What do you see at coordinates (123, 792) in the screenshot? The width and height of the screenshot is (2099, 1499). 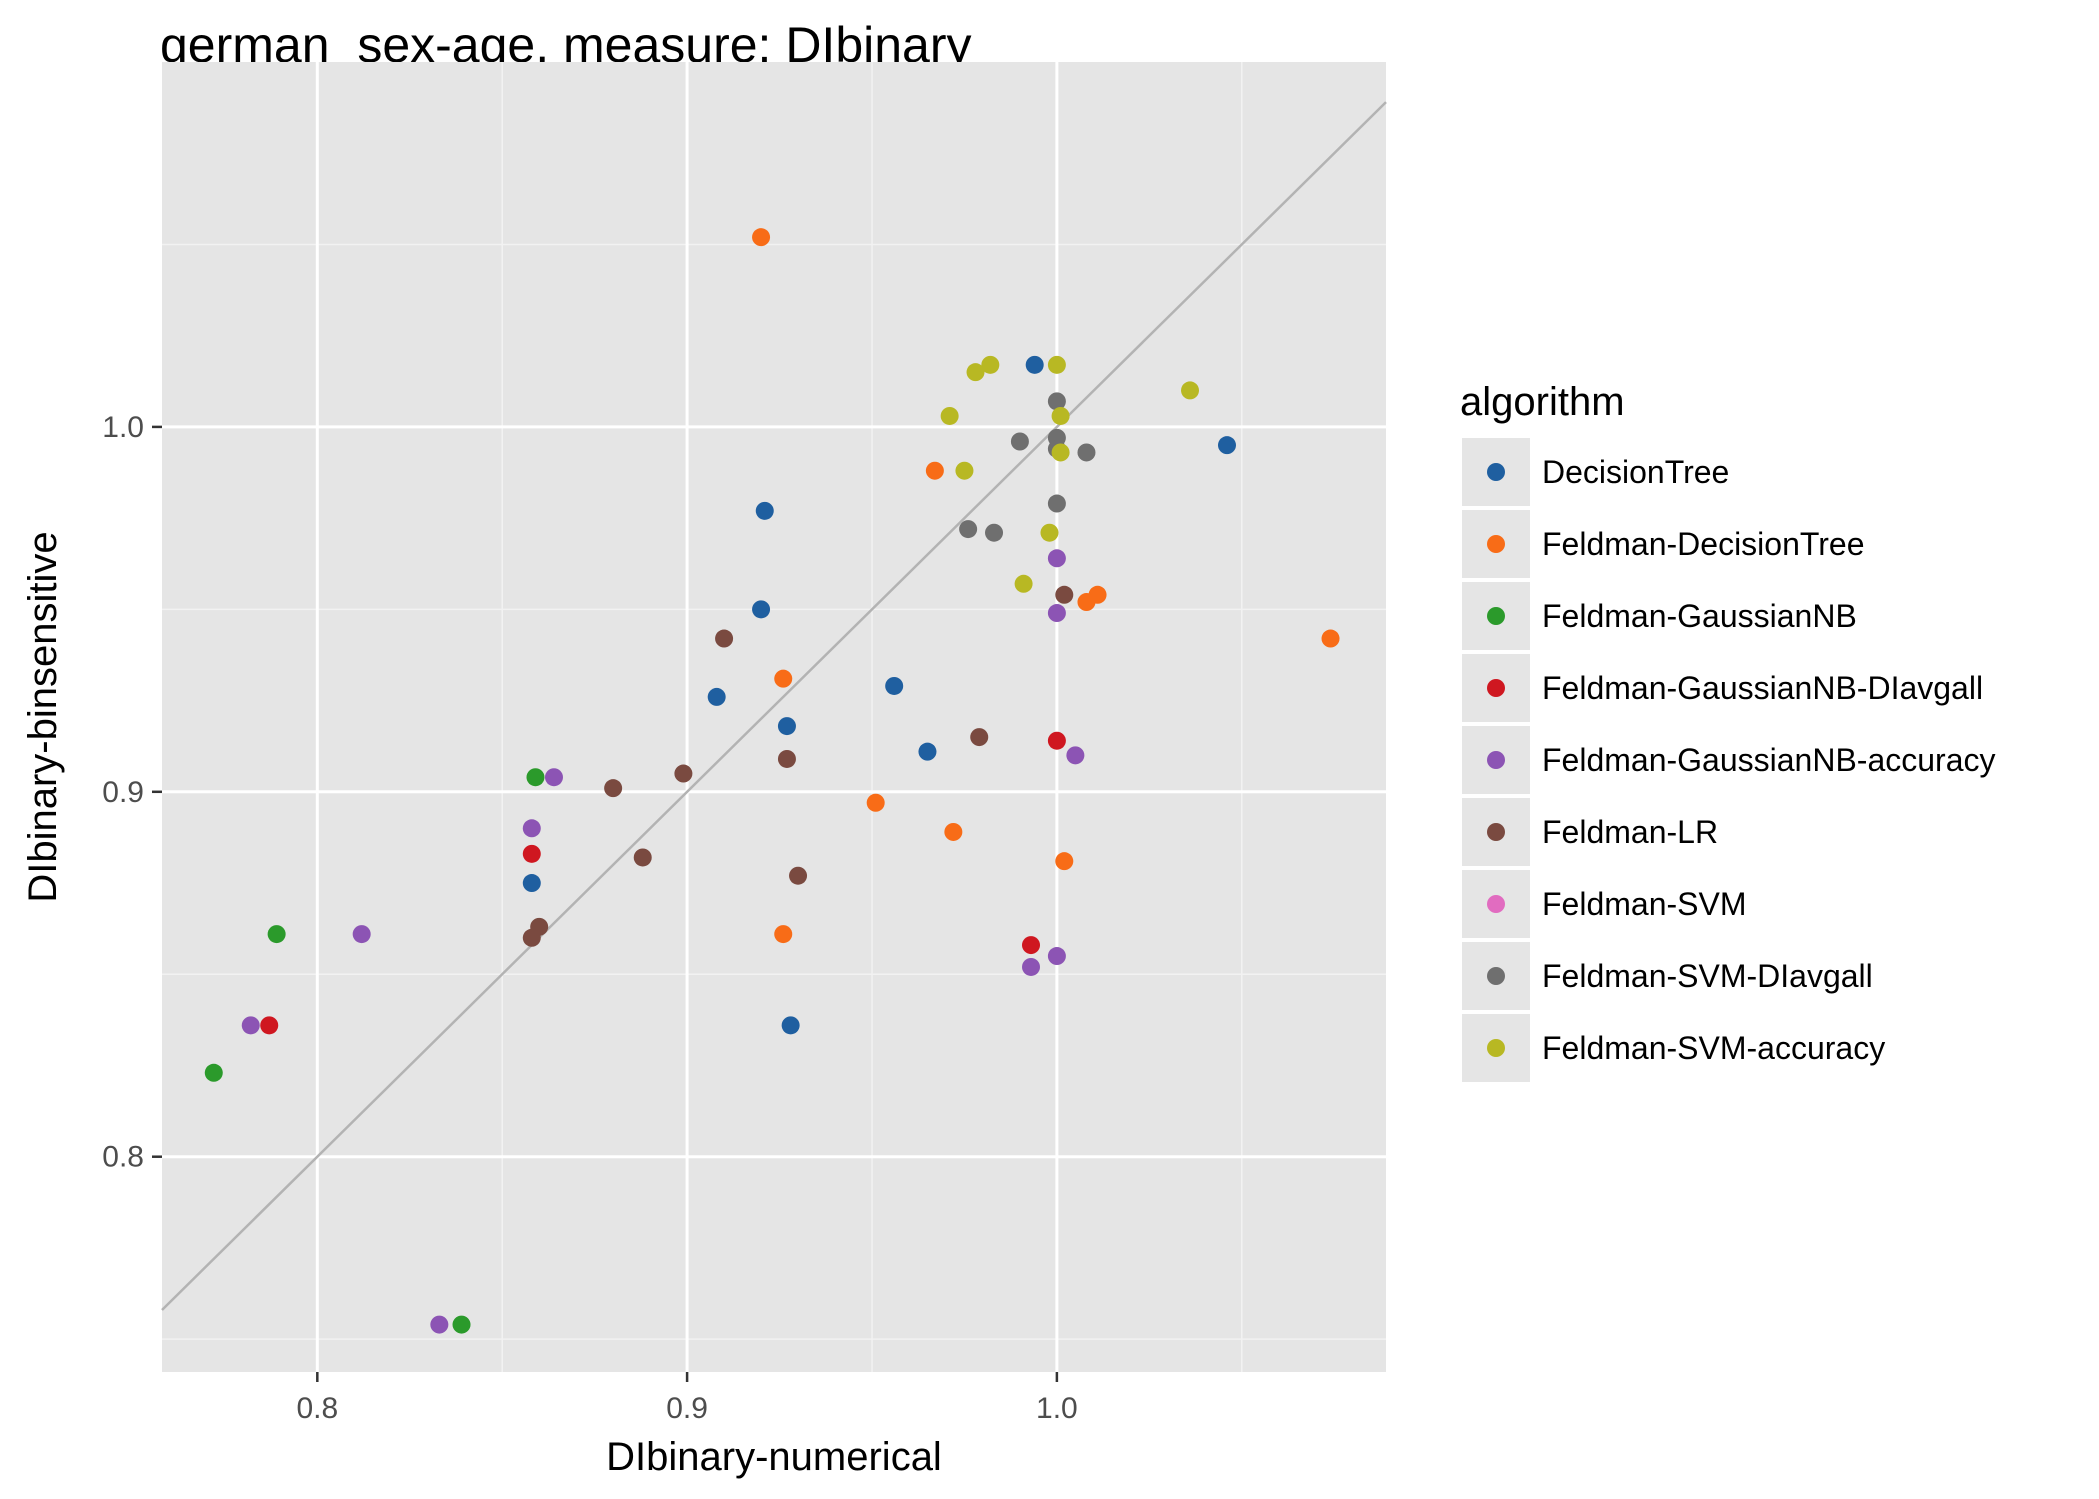 I see `y-tick-label: 0.9` at bounding box center [123, 792].